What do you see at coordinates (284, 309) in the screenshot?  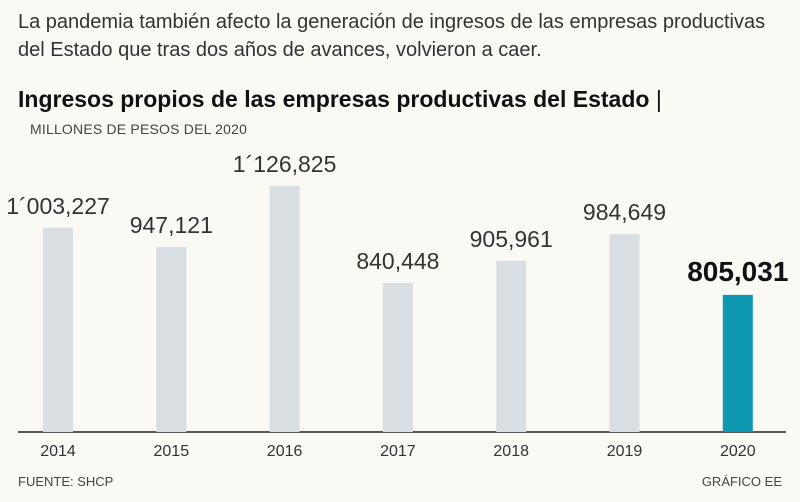 I see `bar-2016` at bounding box center [284, 309].